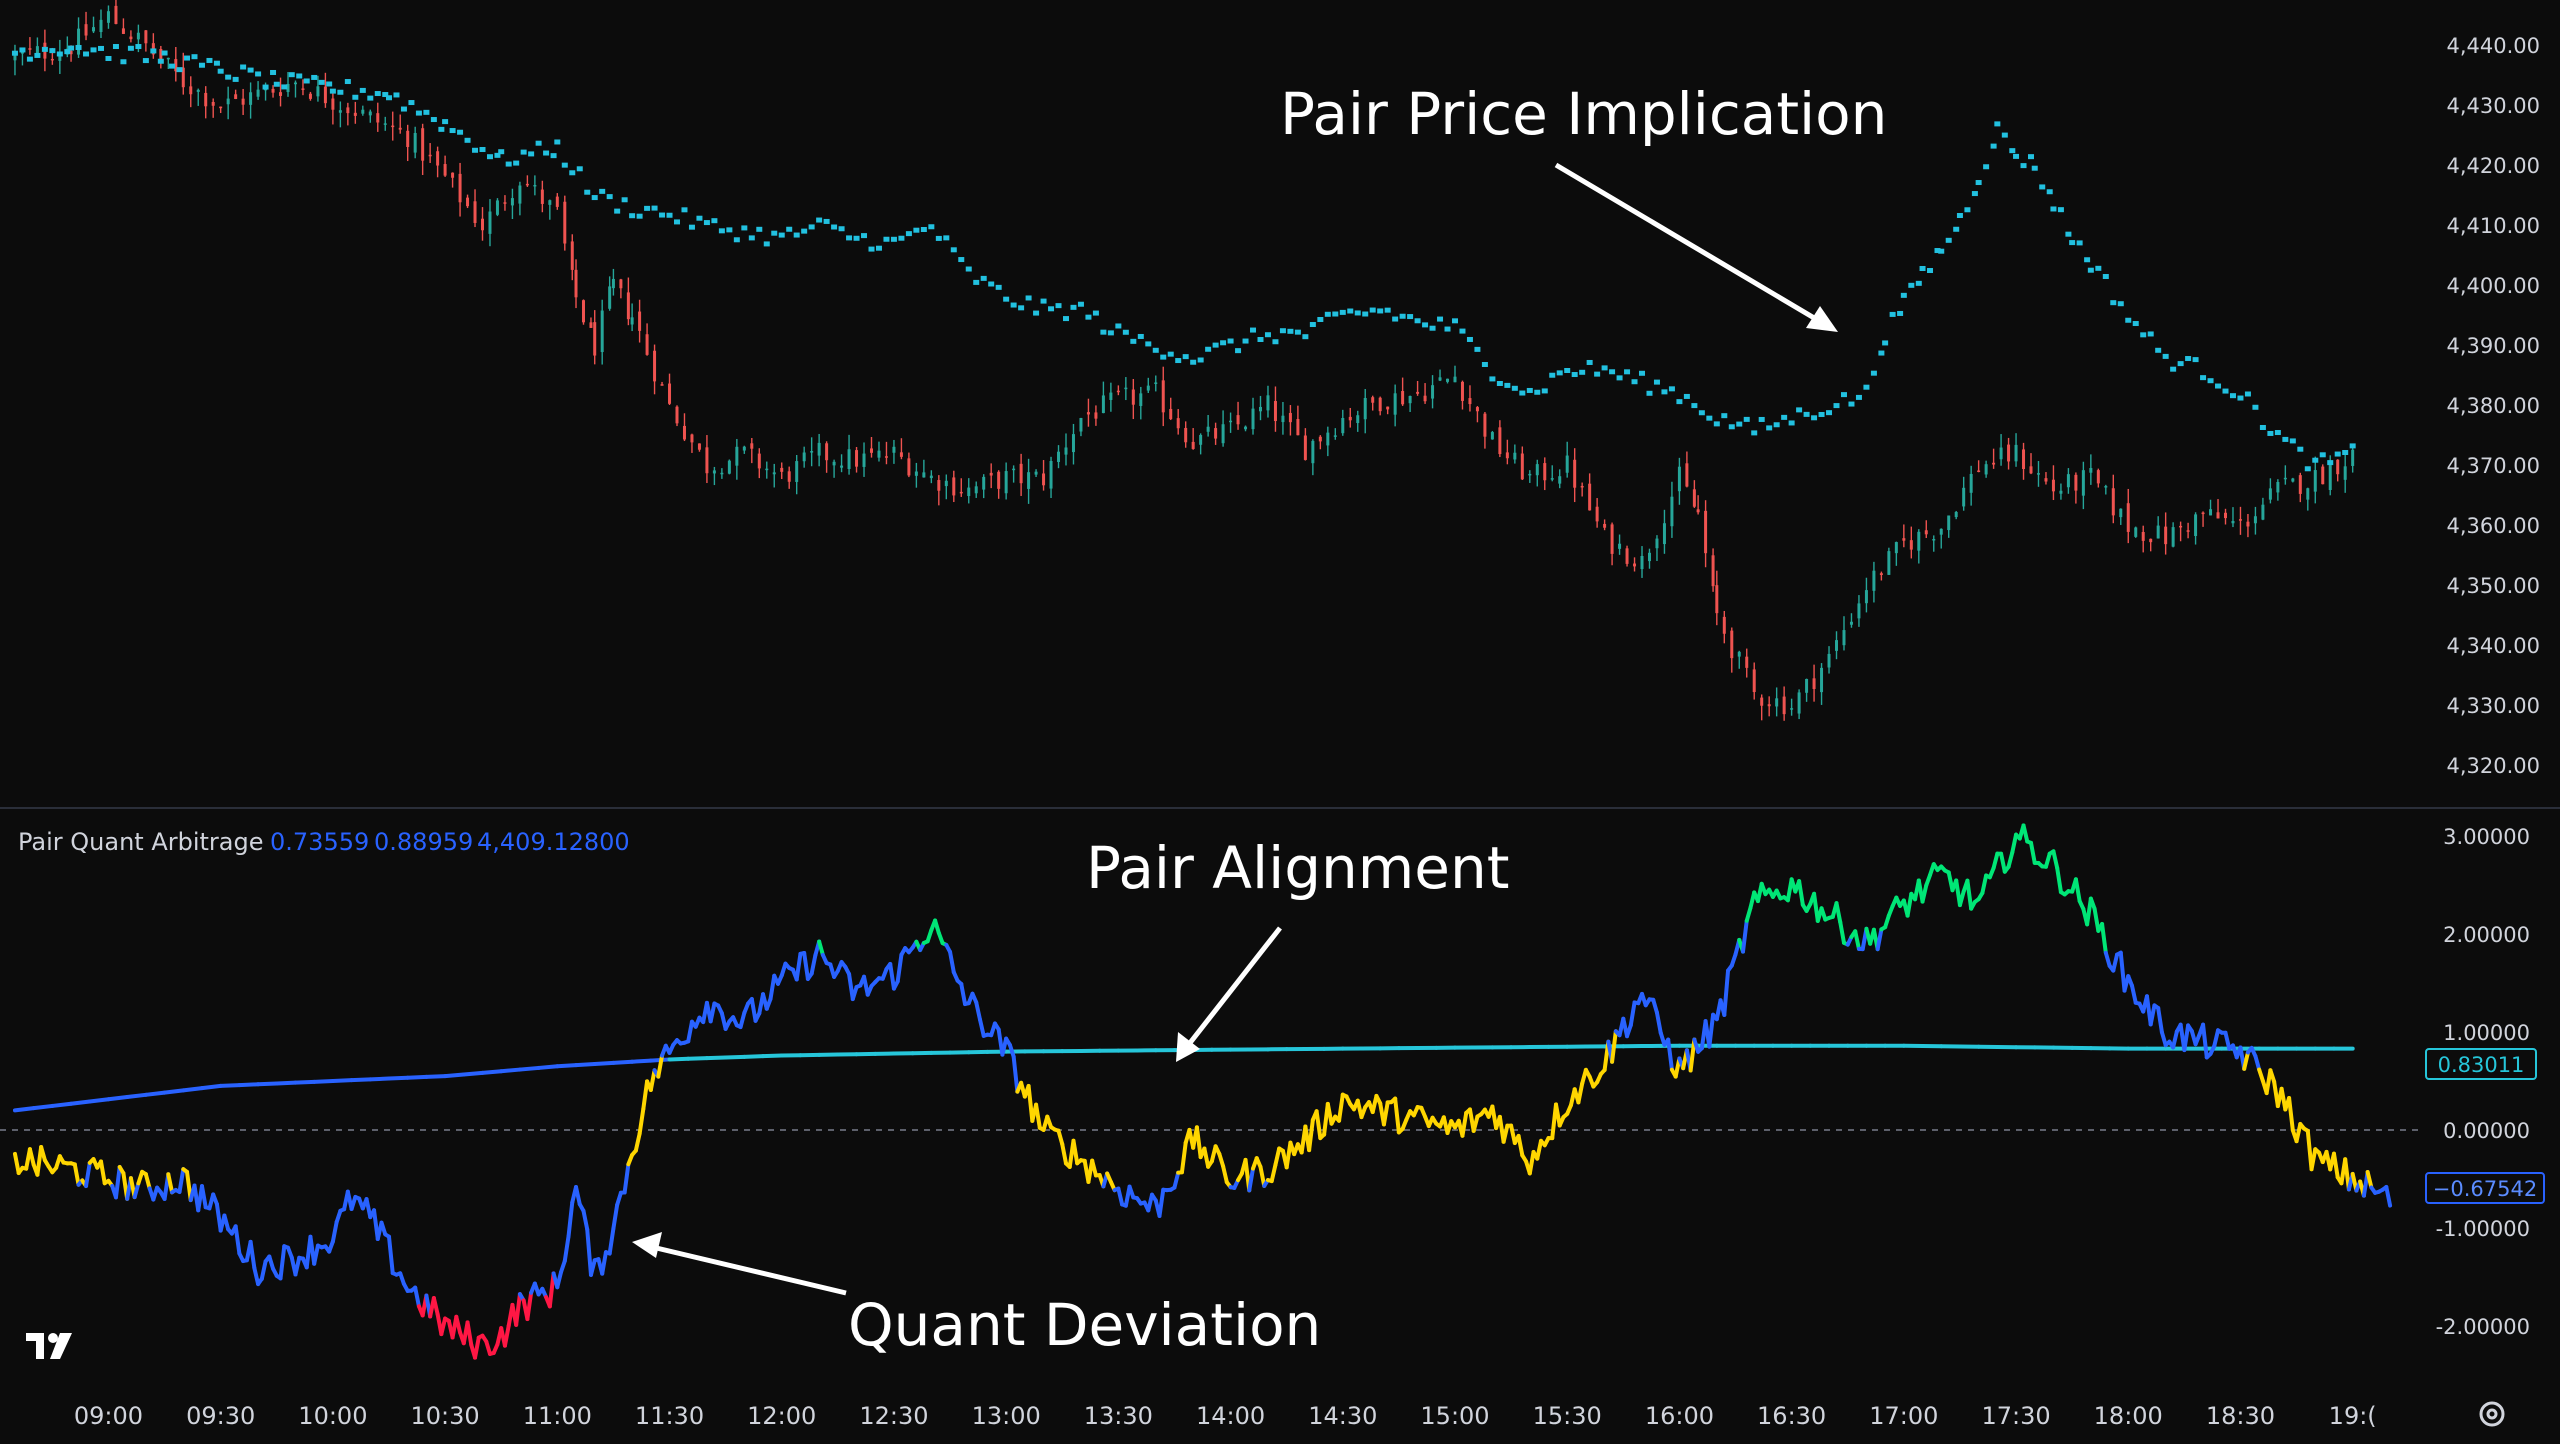 The width and height of the screenshot is (2560, 1444). What do you see at coordinates (2493, 526) in the screenshot?
I see `price-tick-label: 4,360.00` at bounding box center [2493, 526].